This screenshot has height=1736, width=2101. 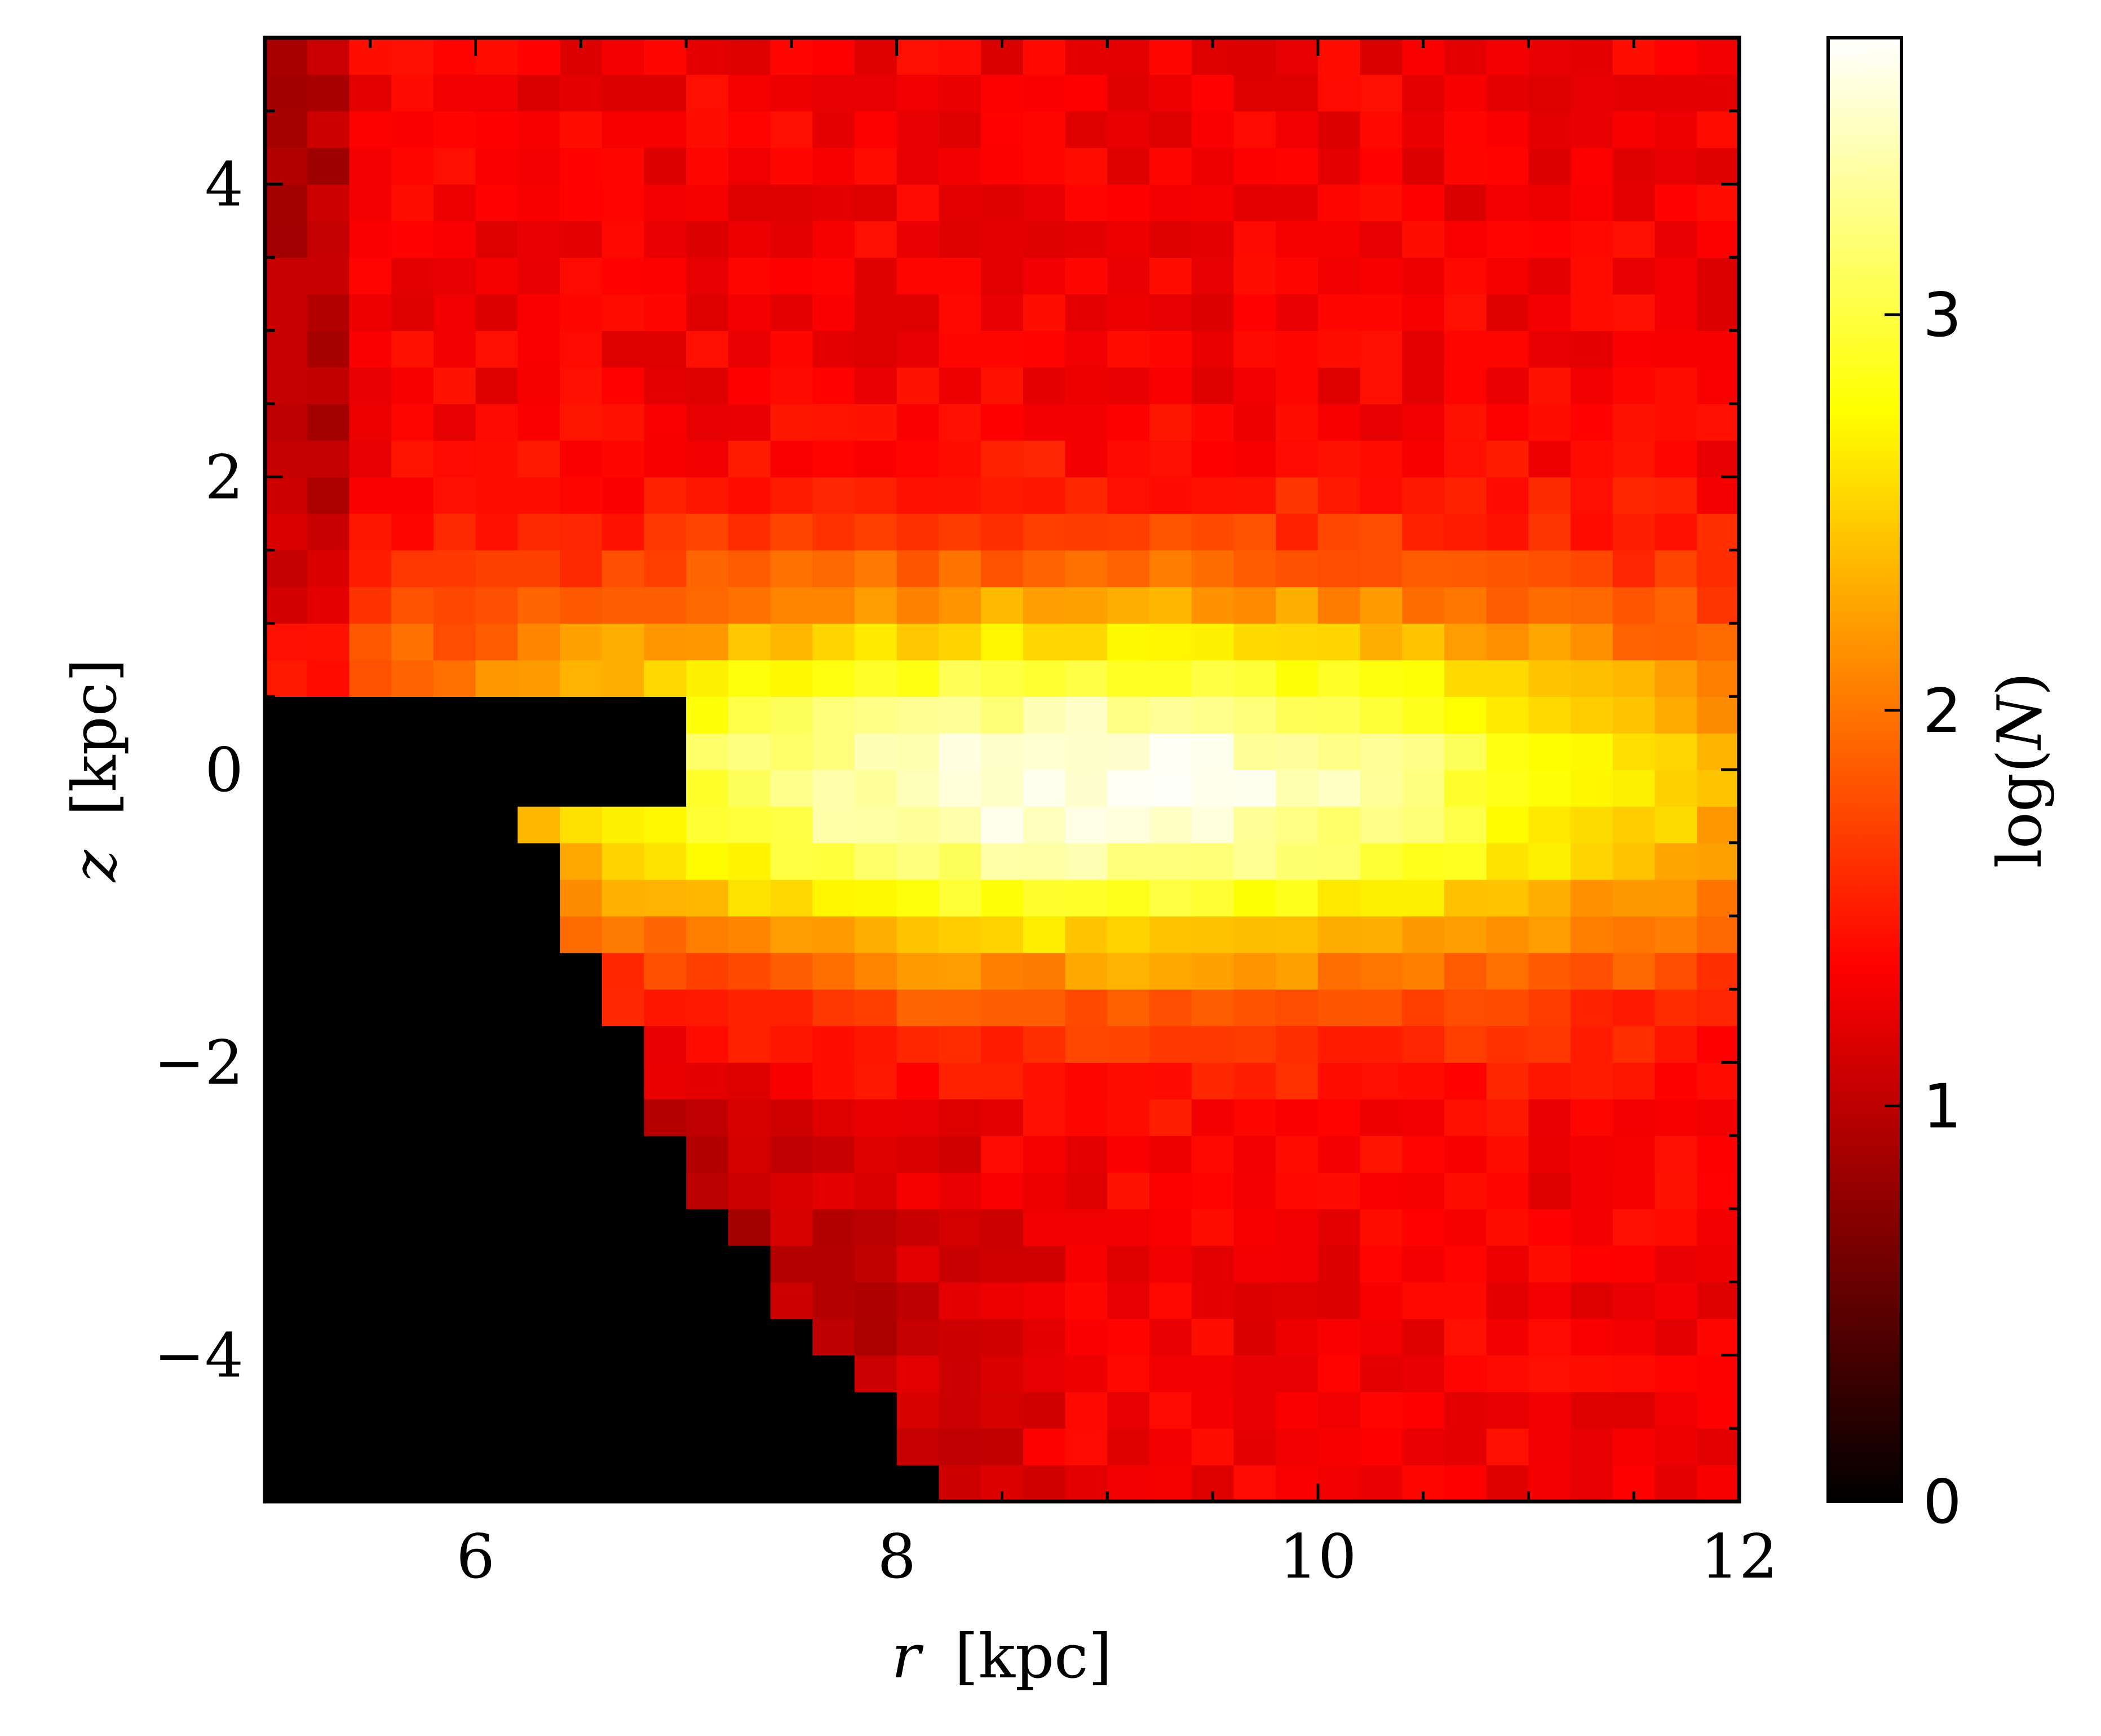 What do you see at coordinates (1942, 711) in the screenshot?
I see `colorbar-tick-label: 2` at bounding box center [1942, 711].